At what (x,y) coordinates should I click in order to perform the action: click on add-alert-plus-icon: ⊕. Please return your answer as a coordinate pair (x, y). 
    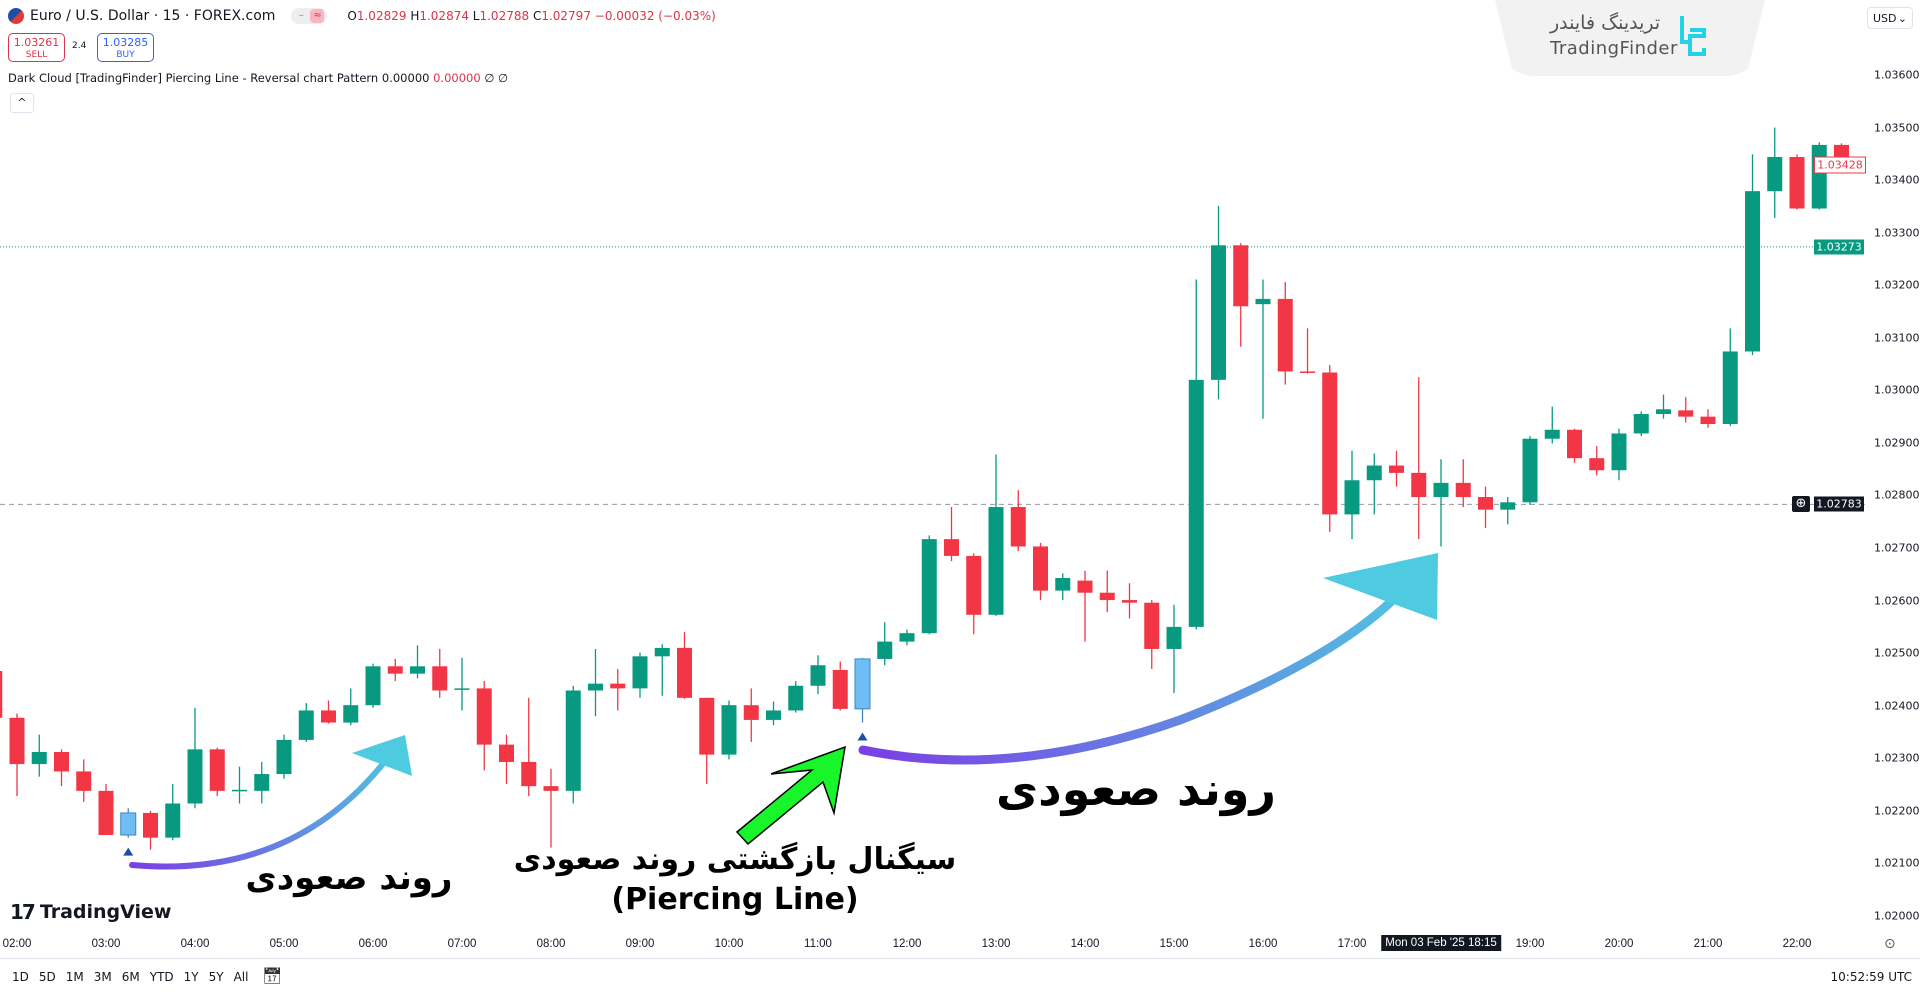
    Looking at the image, I should click on (1801, 504).